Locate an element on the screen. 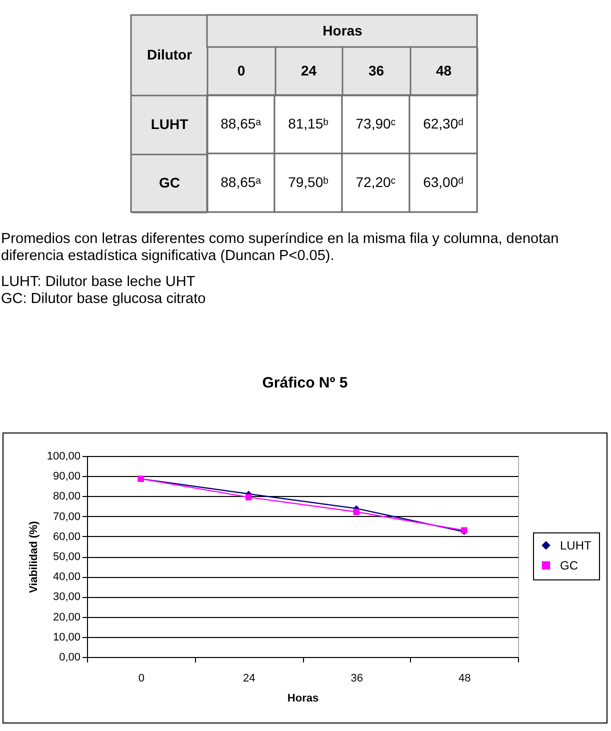 The image size is (611, 731). legend-label: GC is located at coordinates (569, 565).